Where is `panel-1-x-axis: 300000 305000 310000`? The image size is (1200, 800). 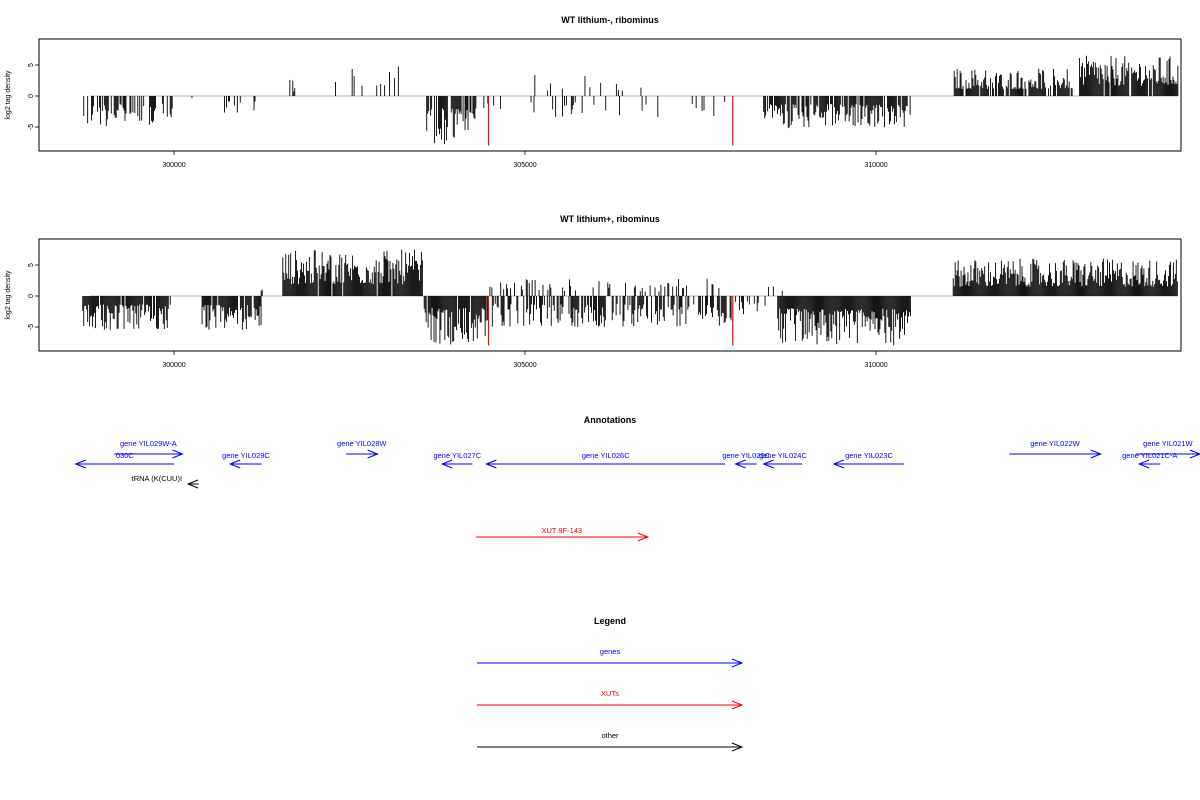
panel-1-x-axis: 300000 305000 310000 is located at coordinates (525, 160).